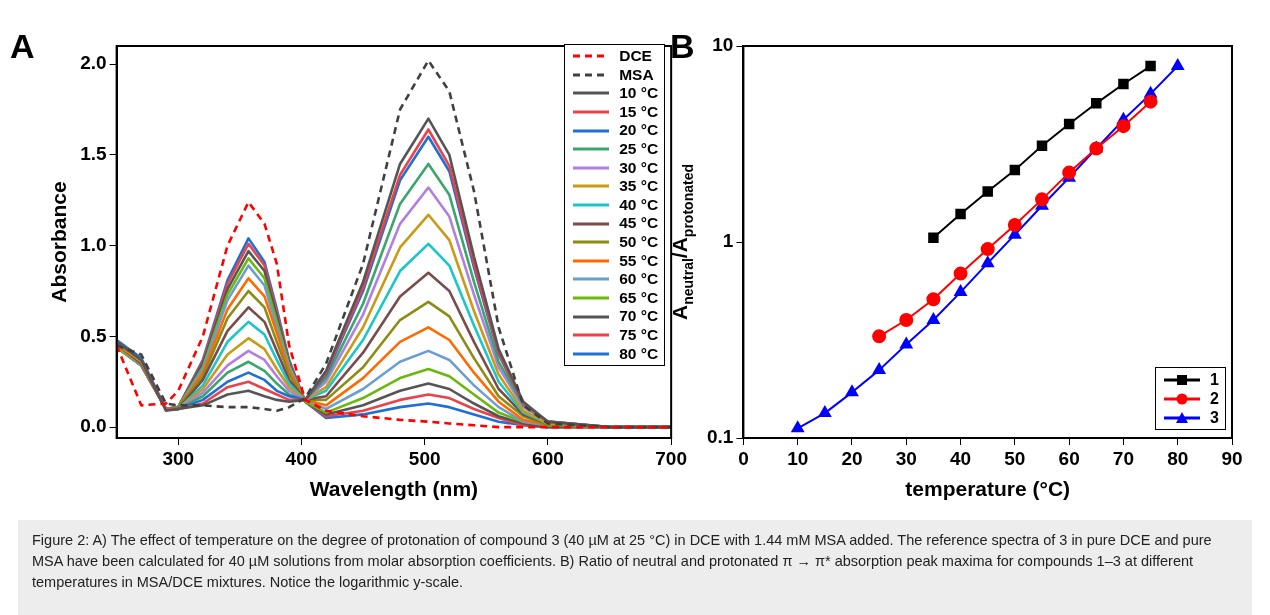 This screenshot has height=615, width=1270. Describe the element at coordinates (94, 335) in the screenshot. I see `y-tick-label: 0.5` at that location.